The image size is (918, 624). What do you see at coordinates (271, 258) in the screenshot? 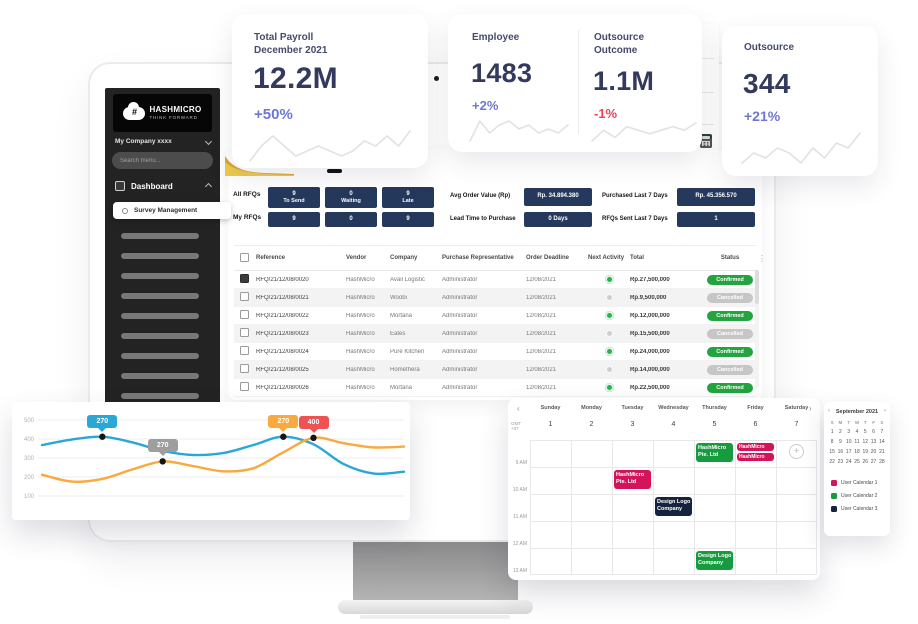
I see `header-reference: Reference` at bounding box center [271, 258].